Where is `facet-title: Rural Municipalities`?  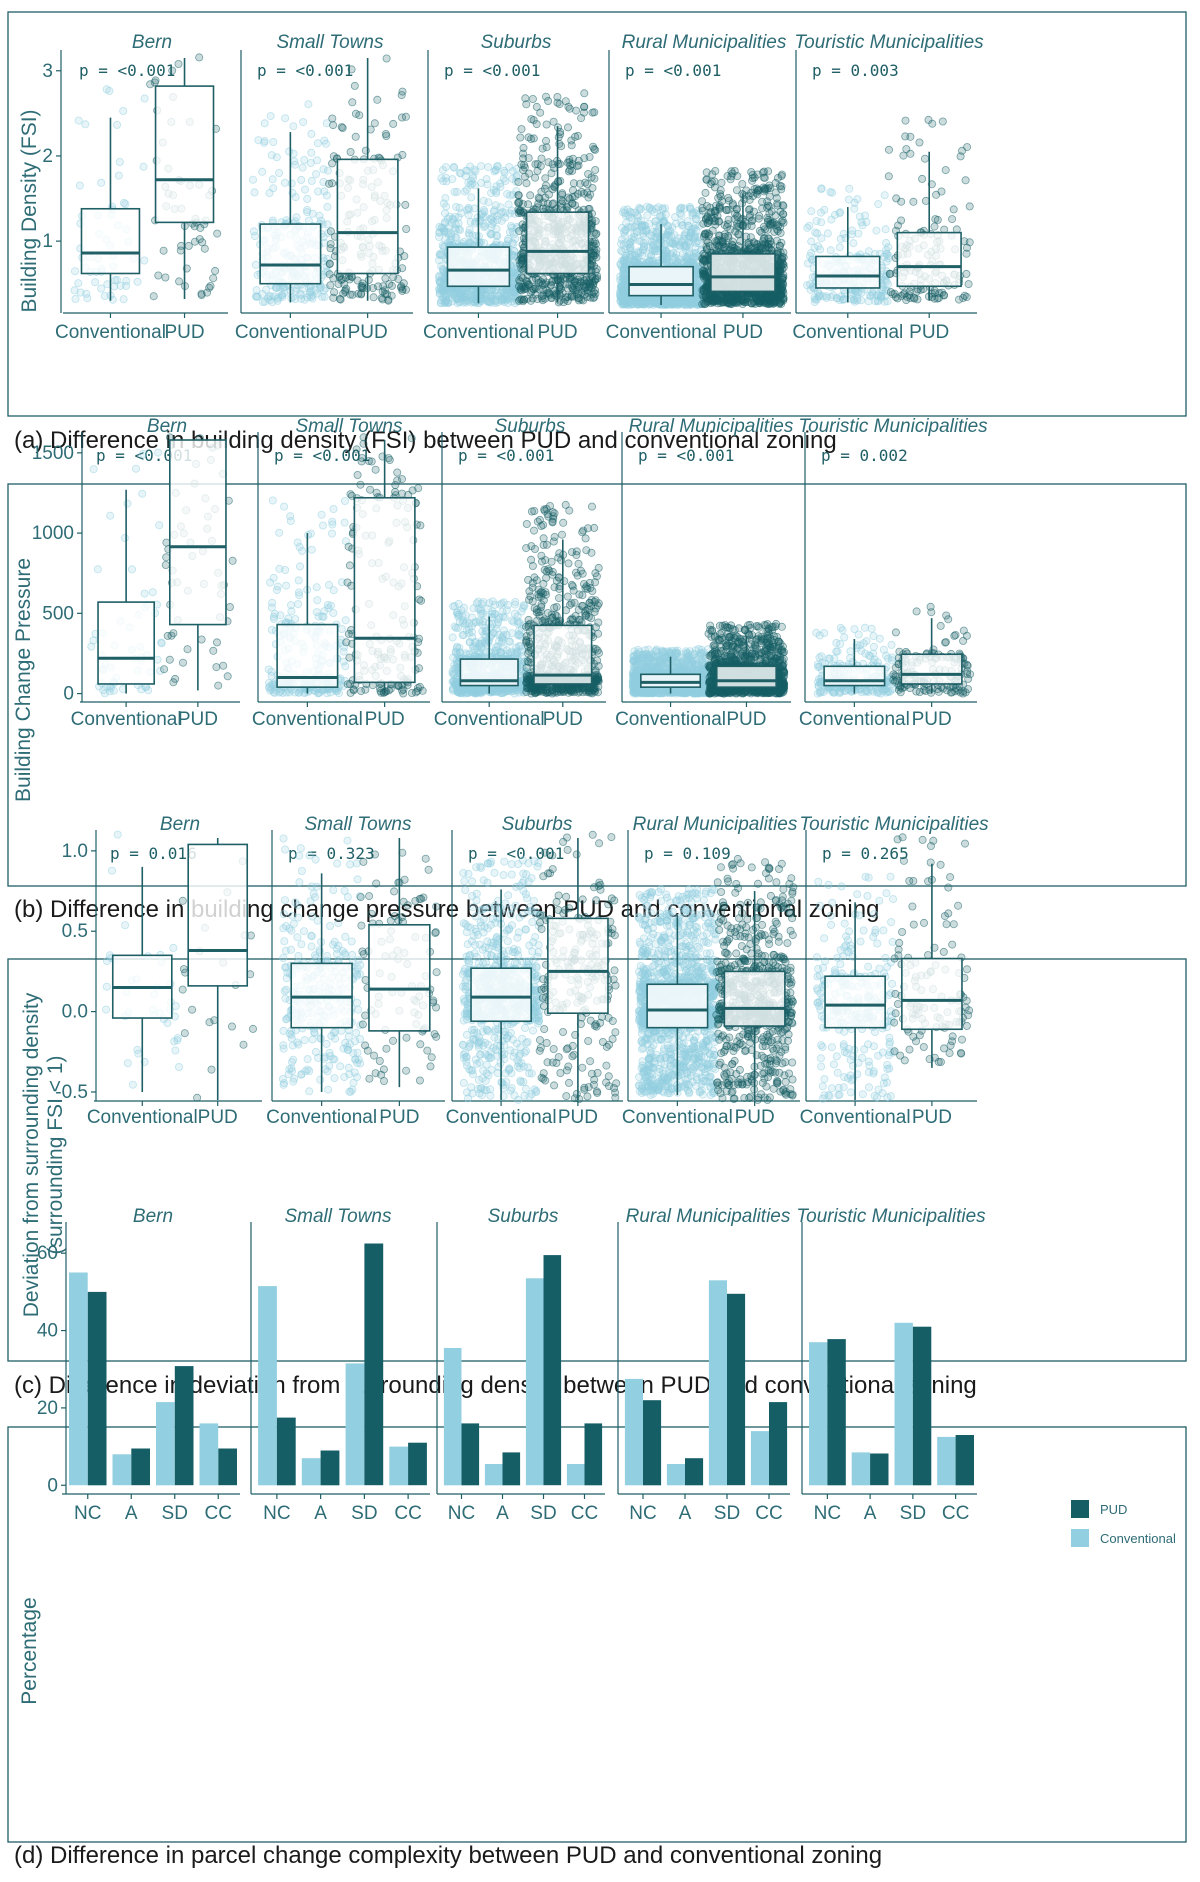
facet-title: Rural Municipalities is located at coordinates (704, 42).